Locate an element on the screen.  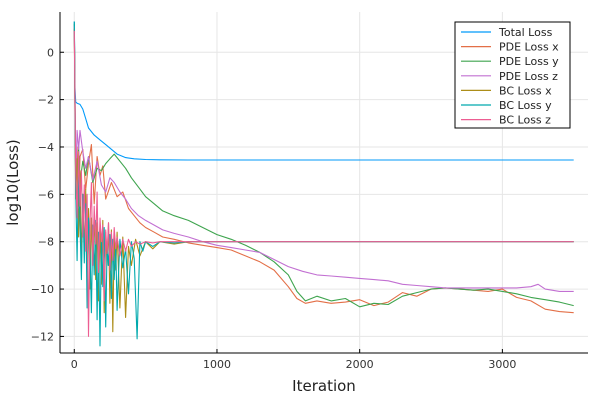
x-tick-label: 1000 is located at coordinates (217, 364).